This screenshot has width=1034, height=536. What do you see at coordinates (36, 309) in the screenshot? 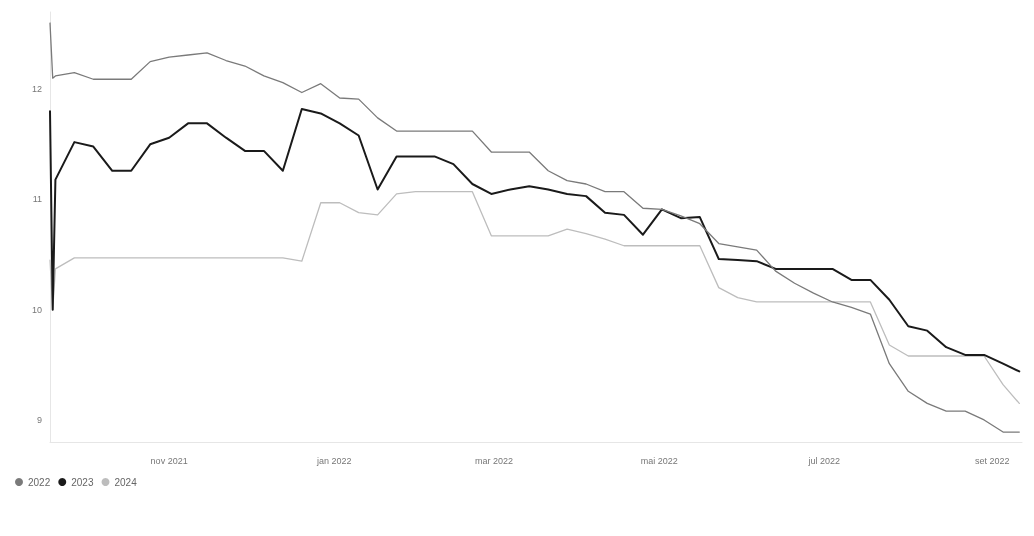
I see `y-tick-label: 10` at bounding box center [36, 309].